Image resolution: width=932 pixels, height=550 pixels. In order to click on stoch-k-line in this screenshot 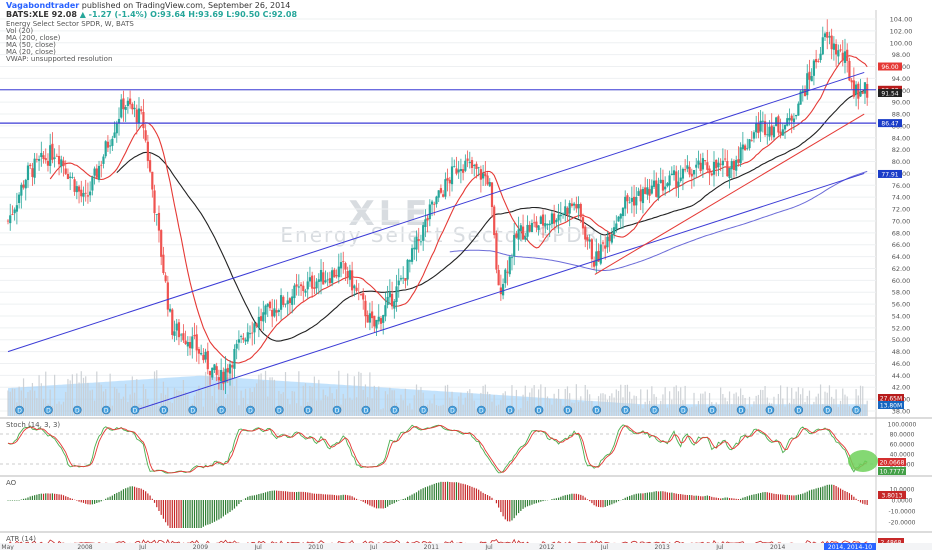, I will do `click(437, 449)`.